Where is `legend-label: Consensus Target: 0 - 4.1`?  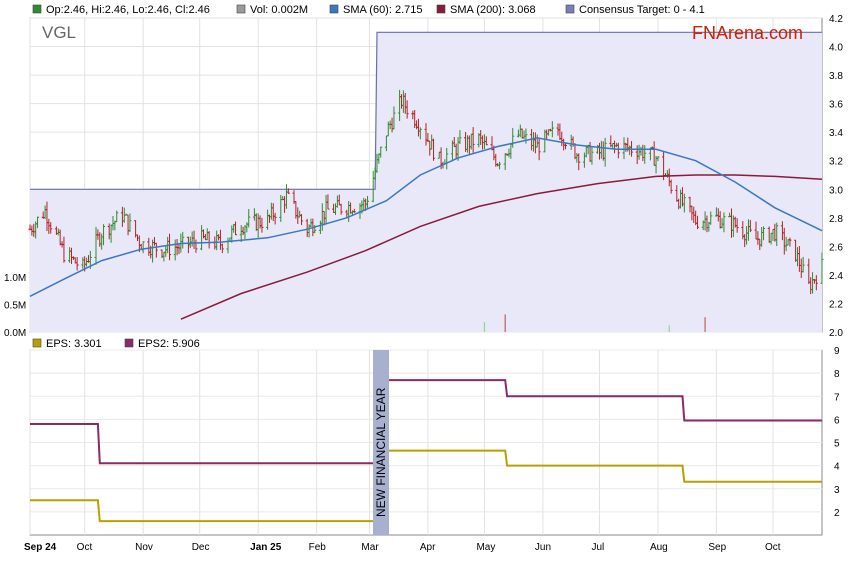 legend-label: Consensus Target: 0 - 4.1 is located at coordinates (642, 10).